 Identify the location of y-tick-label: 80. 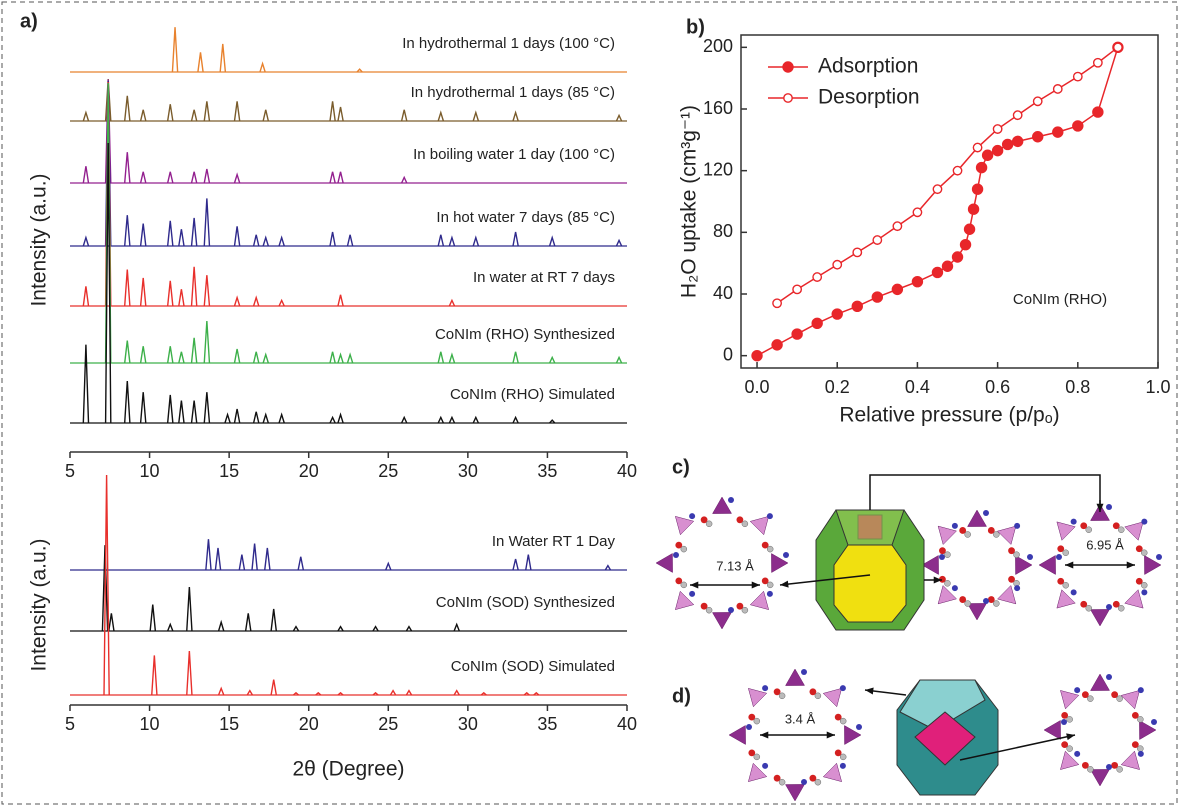
(723, 231).